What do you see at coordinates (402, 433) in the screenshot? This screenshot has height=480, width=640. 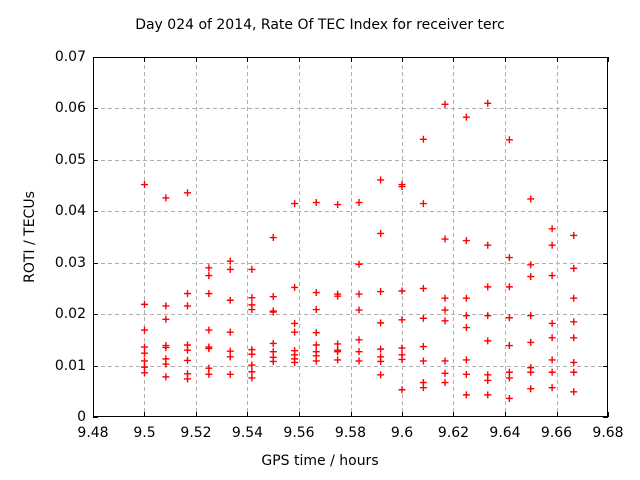 I see `x-tick-label: 9.6` at bounding box center [402, 433].